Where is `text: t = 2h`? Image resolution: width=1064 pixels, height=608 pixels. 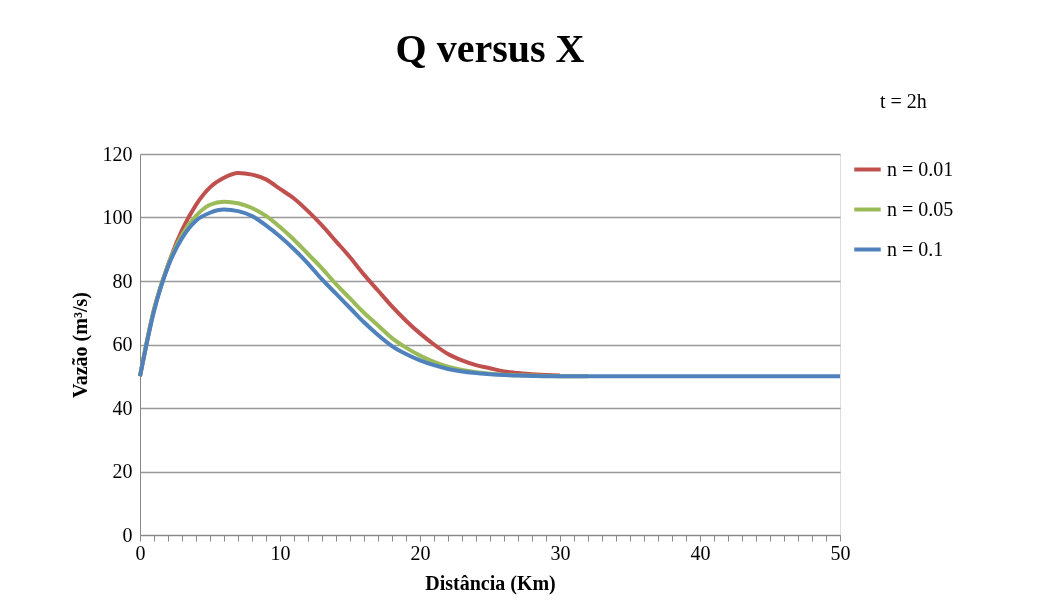
text: t = 2h is located at coordinates (903, 101).